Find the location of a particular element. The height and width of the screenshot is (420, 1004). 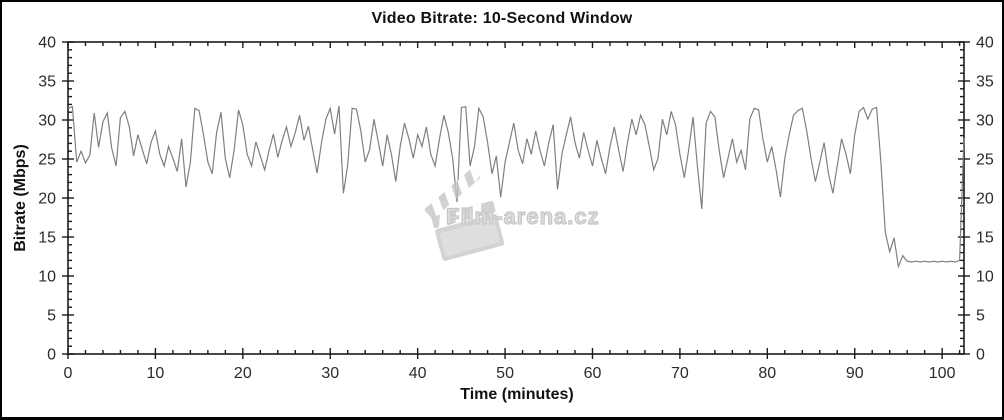

y-tick-label-left: 10 is located at coordinates (47, 277).